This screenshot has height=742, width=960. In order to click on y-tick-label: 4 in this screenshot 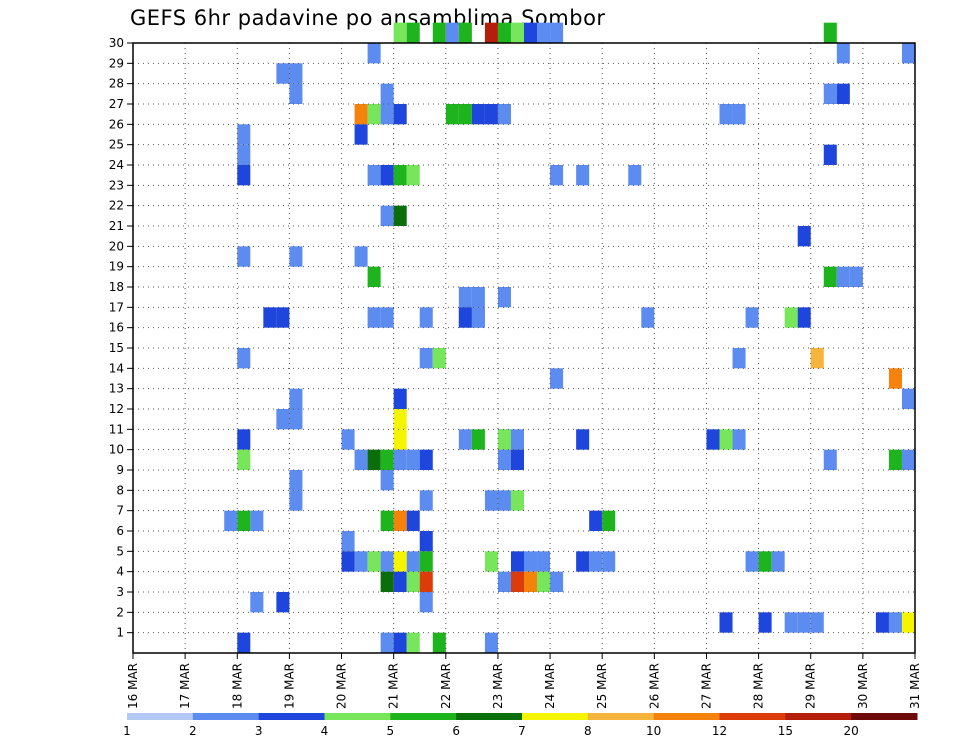, I will do `click(120, 572)`.